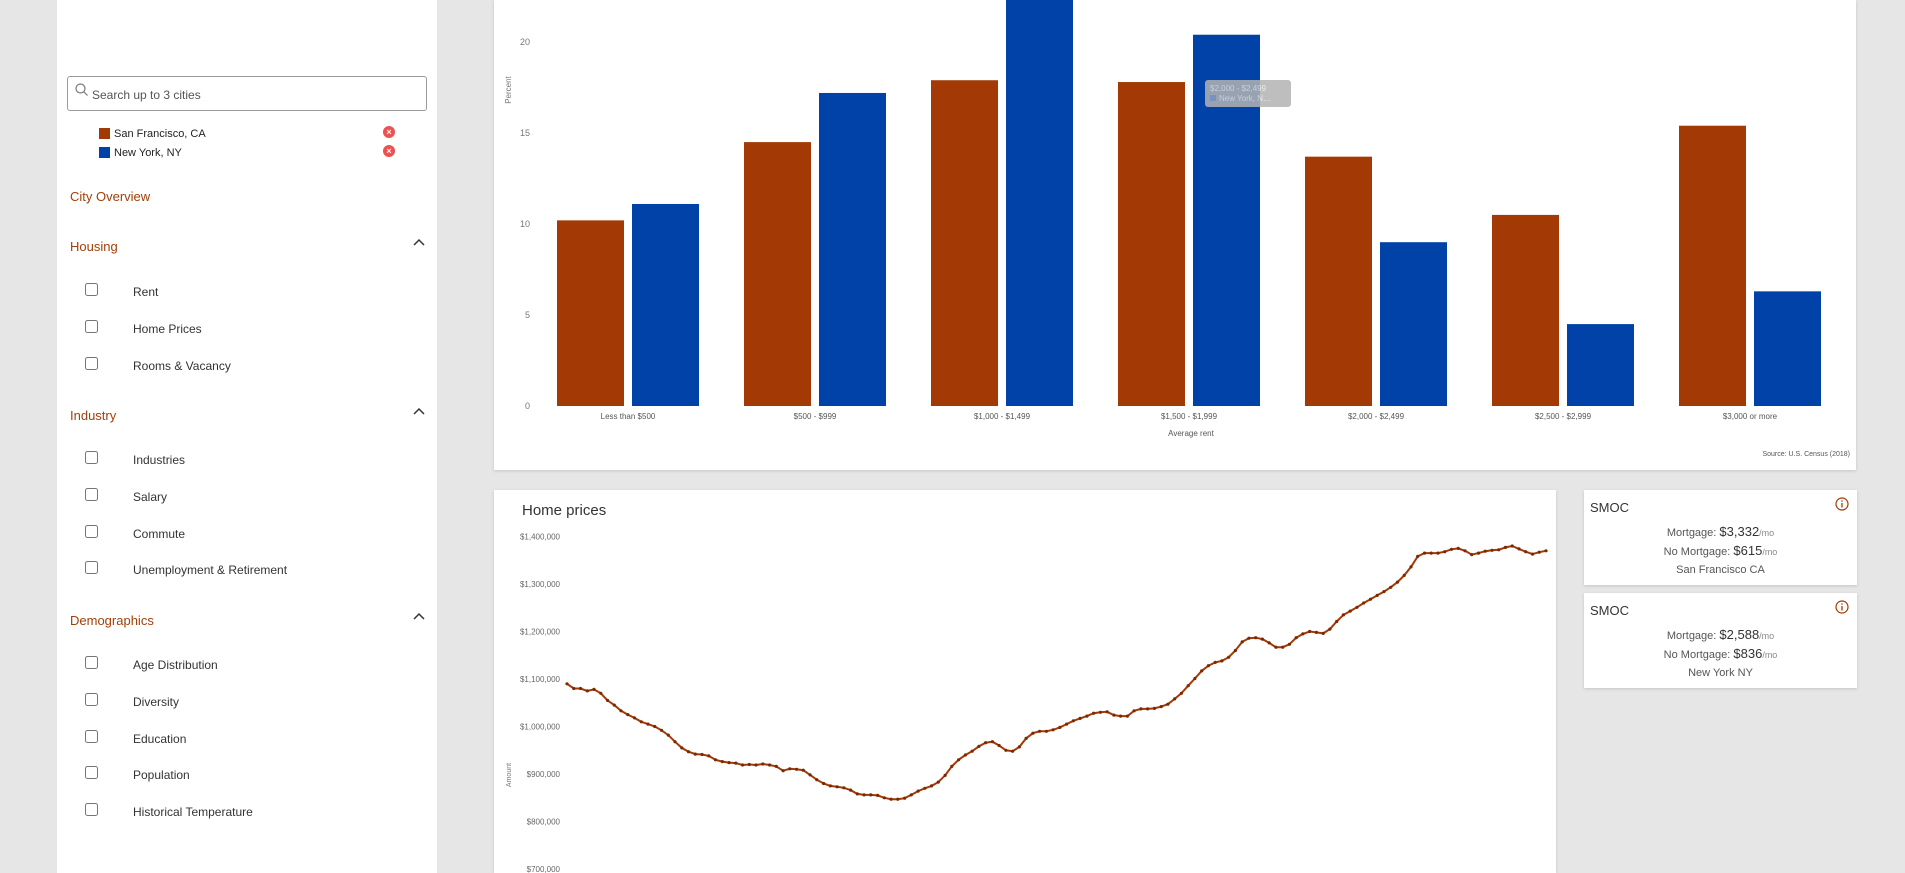  Describe the element at coordinates (91, 531) in the screenshot. I see `commute-checkbox` at that location.